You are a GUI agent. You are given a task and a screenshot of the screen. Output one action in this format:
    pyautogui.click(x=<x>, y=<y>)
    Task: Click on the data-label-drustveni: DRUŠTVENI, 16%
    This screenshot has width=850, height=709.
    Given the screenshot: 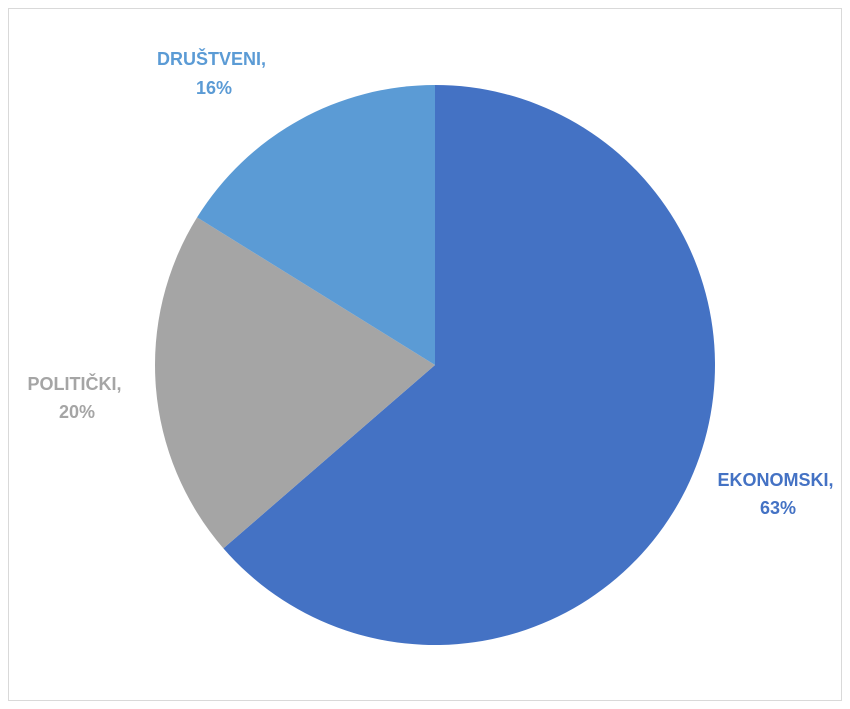 What is the action you would take?
    pyautogui.click(x=214, y=73)
    